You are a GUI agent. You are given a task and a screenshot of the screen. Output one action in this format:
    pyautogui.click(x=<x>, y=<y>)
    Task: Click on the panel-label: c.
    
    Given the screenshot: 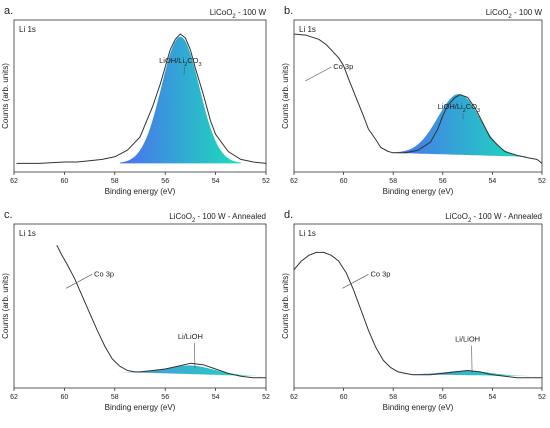 What is the action you would take?
    pyautogui.click(x=8, y=215)
    